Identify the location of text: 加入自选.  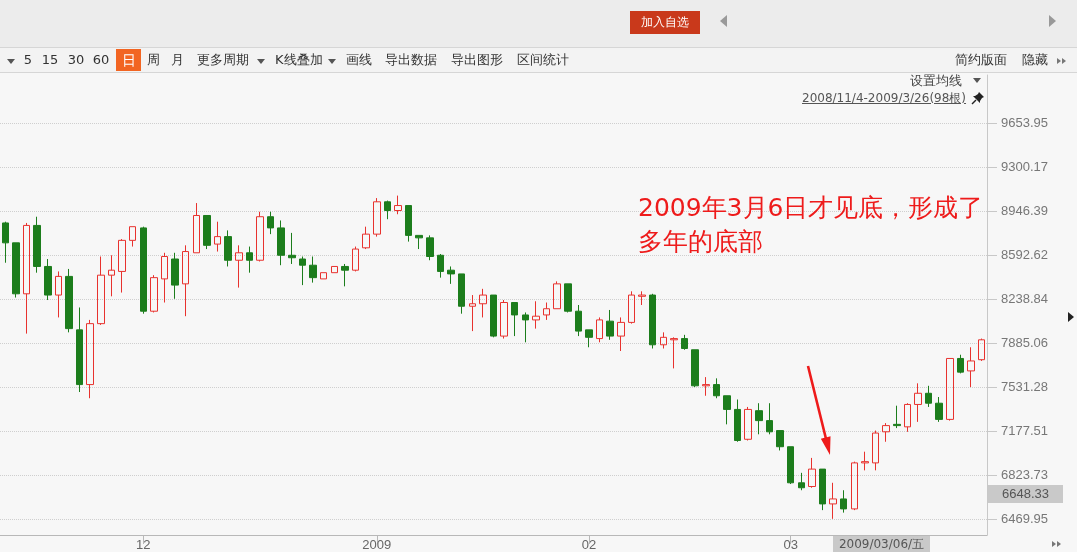
(665, 22).